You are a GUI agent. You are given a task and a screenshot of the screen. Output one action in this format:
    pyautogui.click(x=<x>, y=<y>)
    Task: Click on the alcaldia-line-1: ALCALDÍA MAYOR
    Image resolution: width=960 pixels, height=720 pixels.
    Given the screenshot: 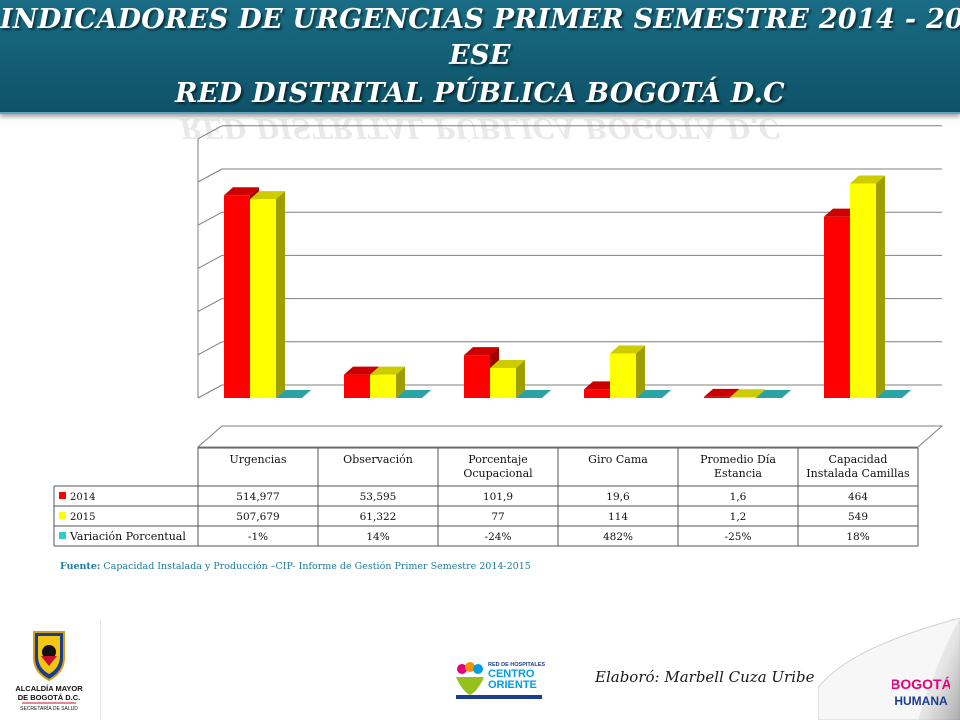 What is the action you would take?
    pyautogui.click(x=49, y=688)
    